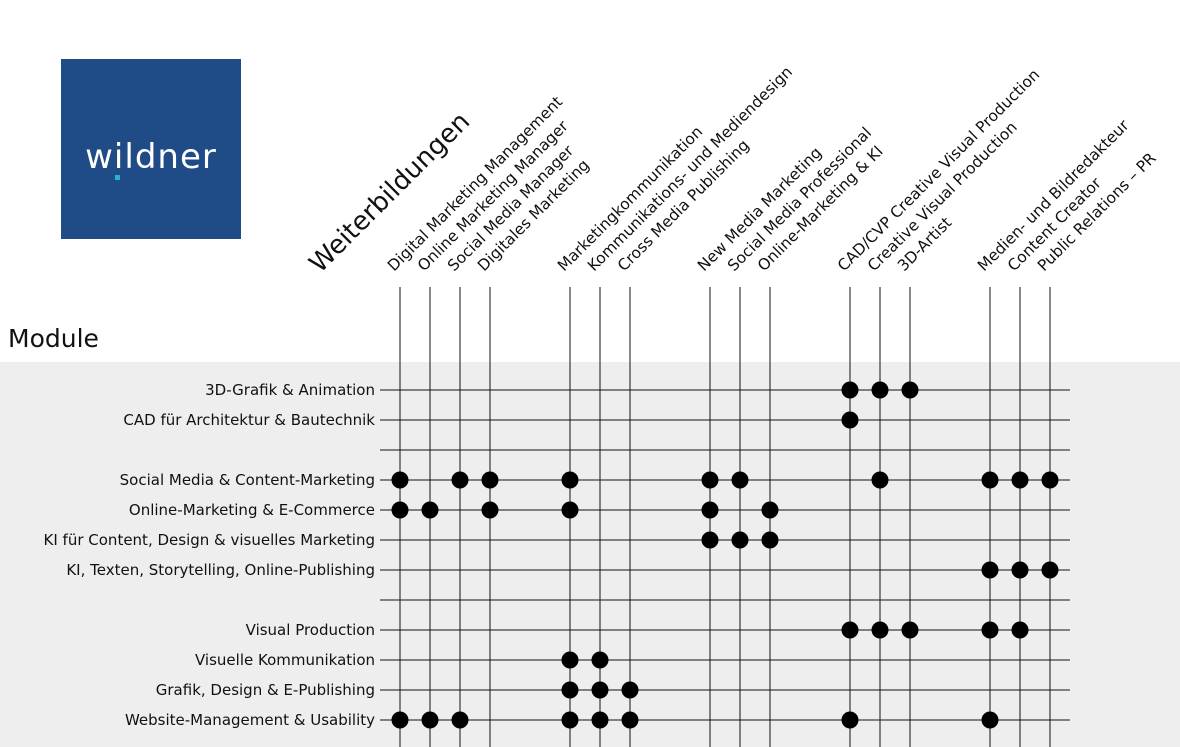 The image size is (1180, 747). What do you see at coordinates (390, 193) in the screenshot?
I see `header-title: Weiterbildungen` at bounding box center [390, 193].